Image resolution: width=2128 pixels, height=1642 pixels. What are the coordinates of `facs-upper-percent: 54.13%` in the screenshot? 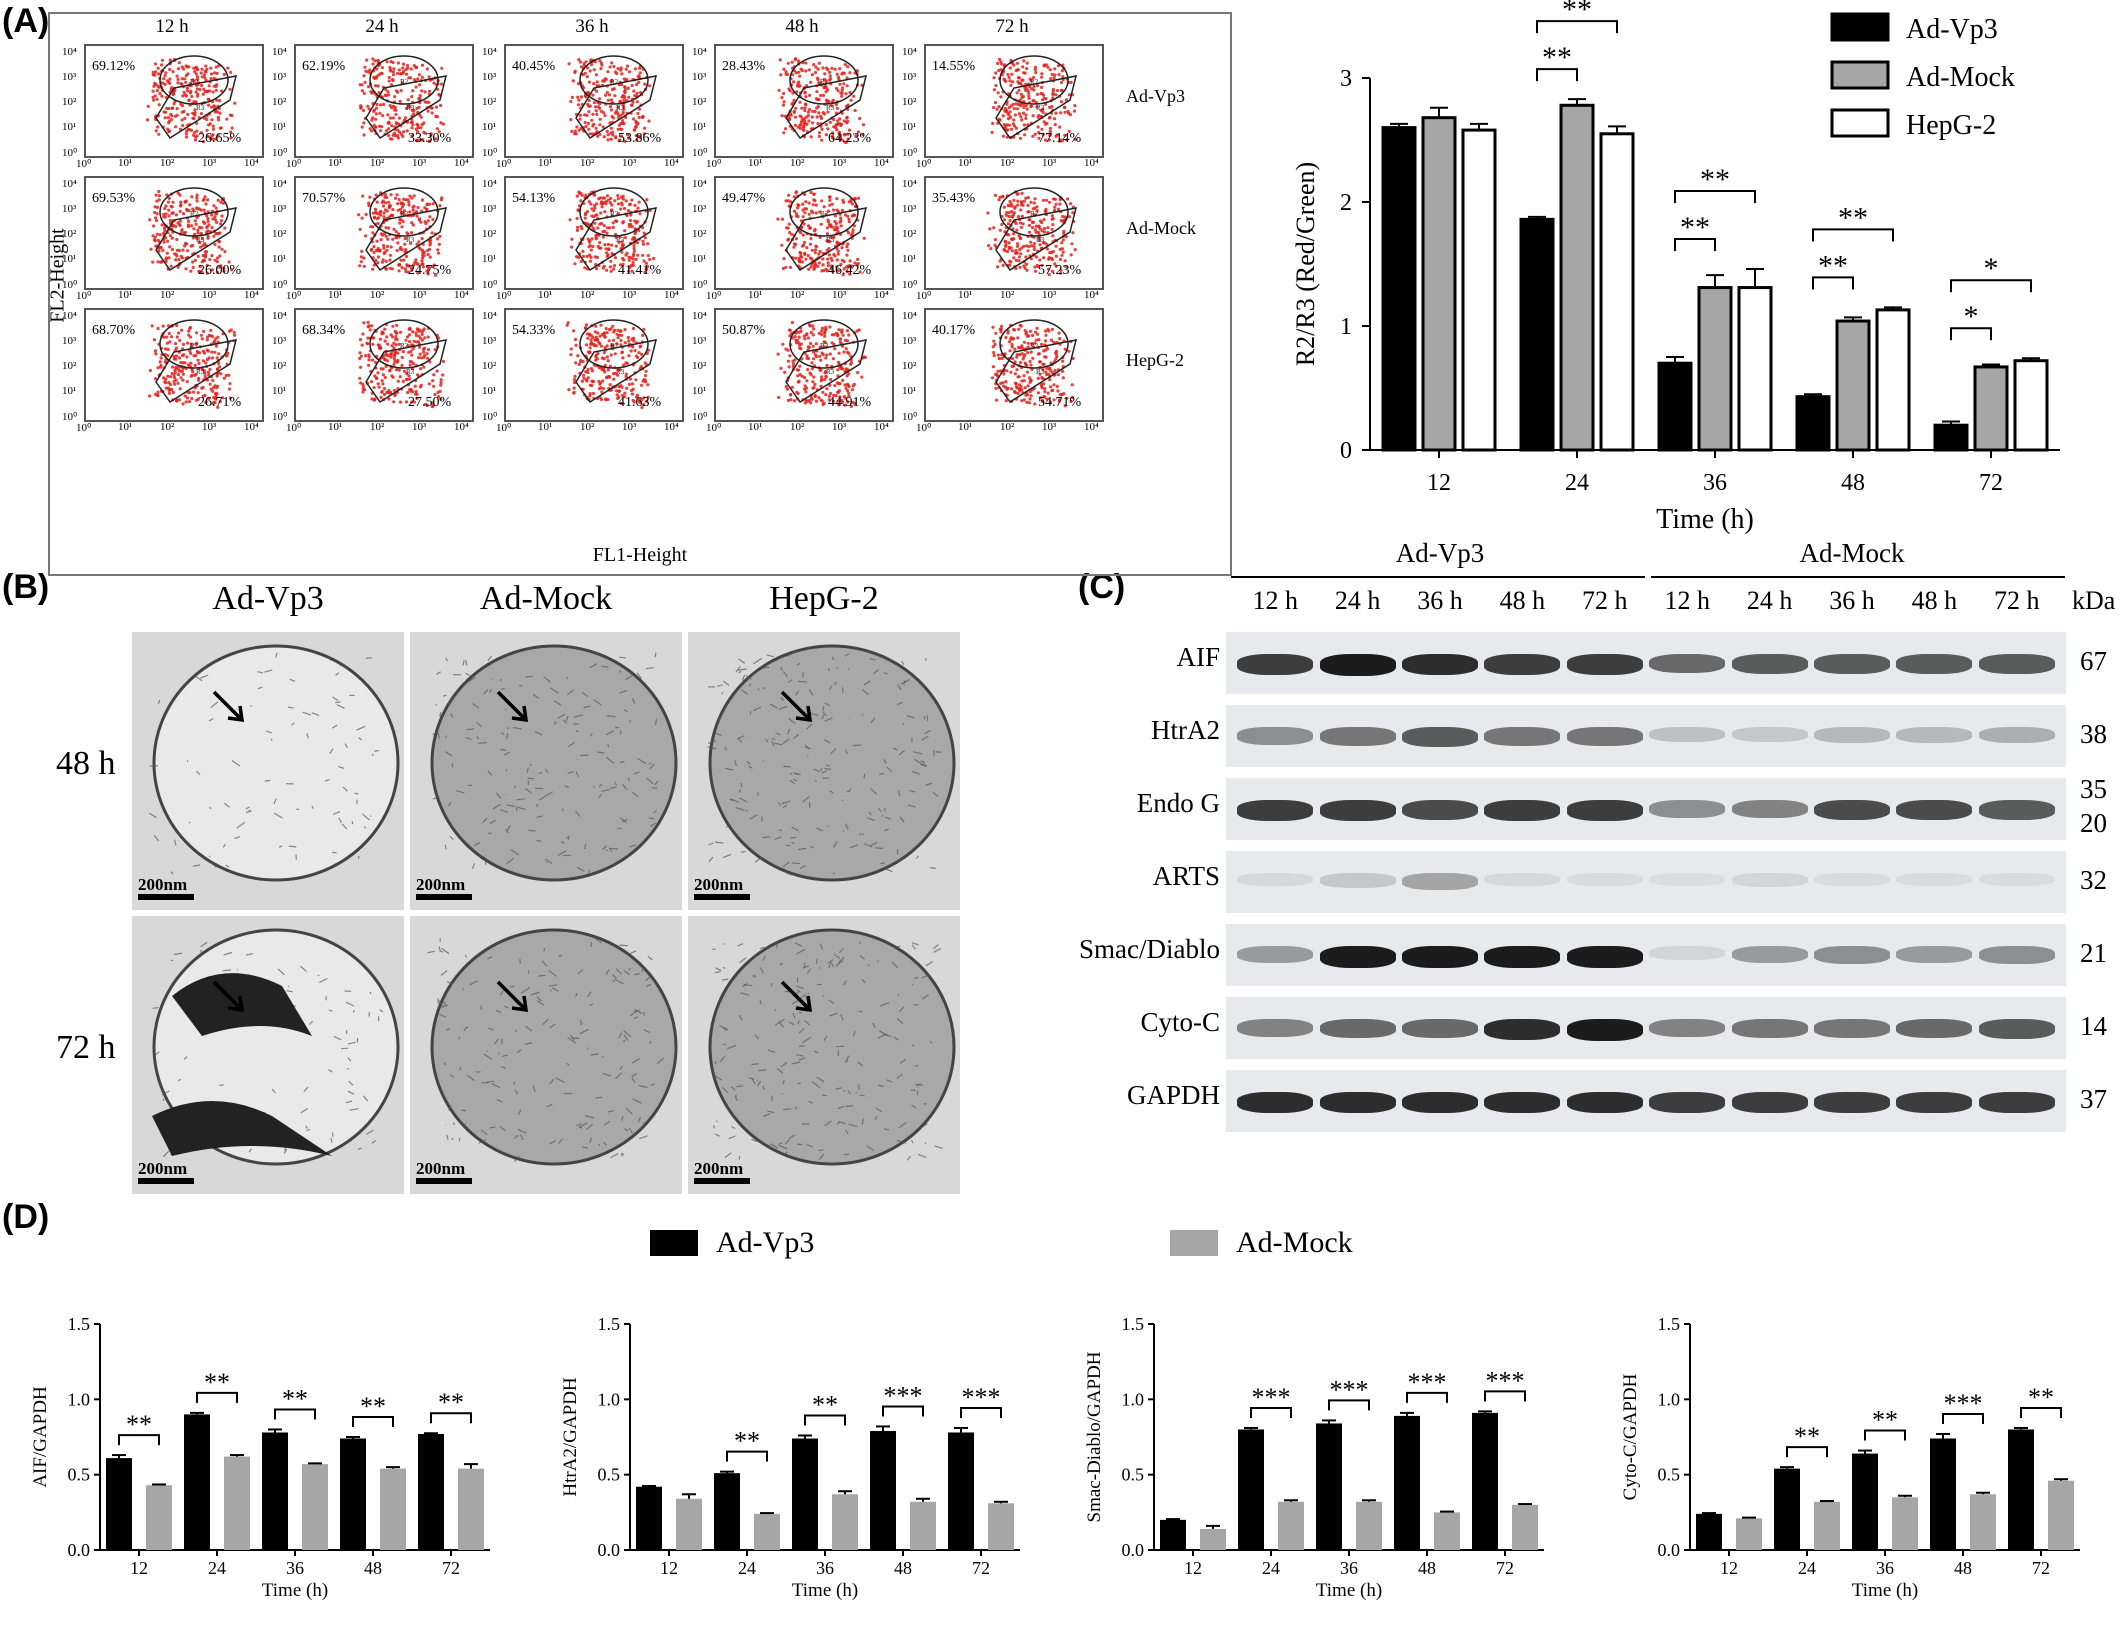 It's located at (534, 198).